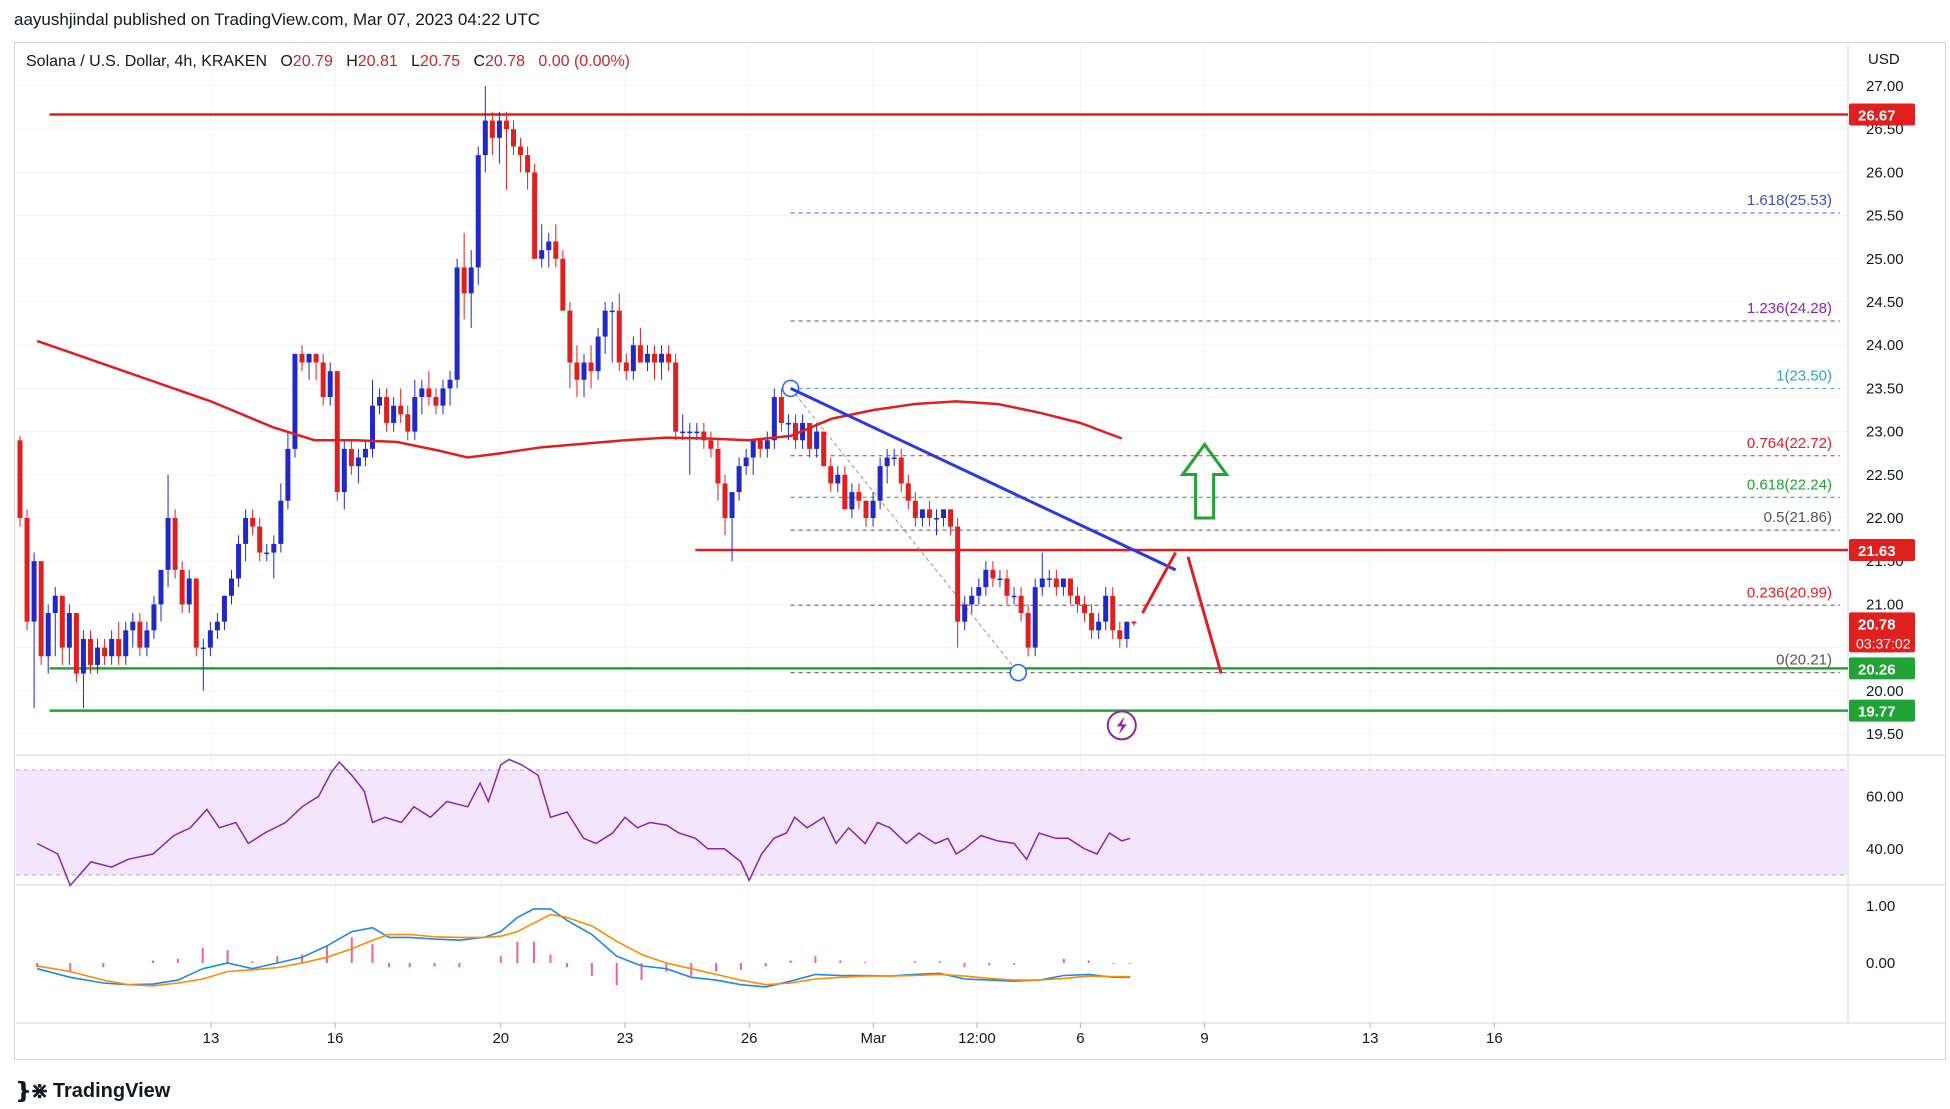  Describe the element at coordinates (1877, 624) in the screenshot. I see `current-price-tag-label: 20.78` at that location.